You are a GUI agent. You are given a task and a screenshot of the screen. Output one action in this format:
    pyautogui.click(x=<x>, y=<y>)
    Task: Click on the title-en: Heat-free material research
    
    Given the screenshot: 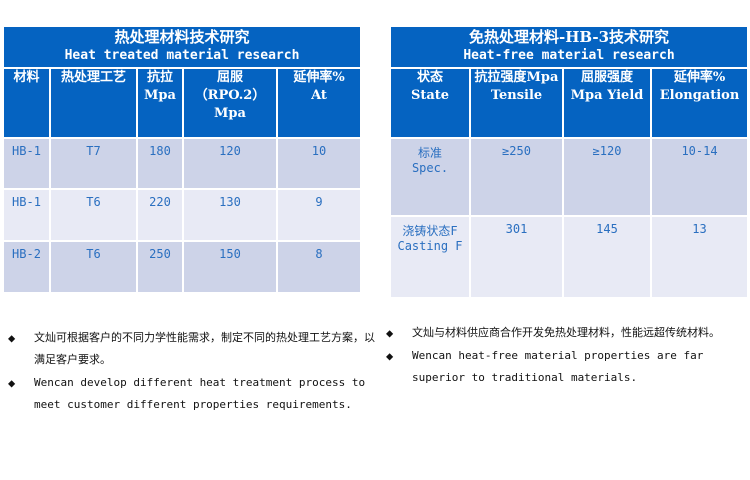 What is the action you would take?
    pyautogui.click(x=569, y=55)
    